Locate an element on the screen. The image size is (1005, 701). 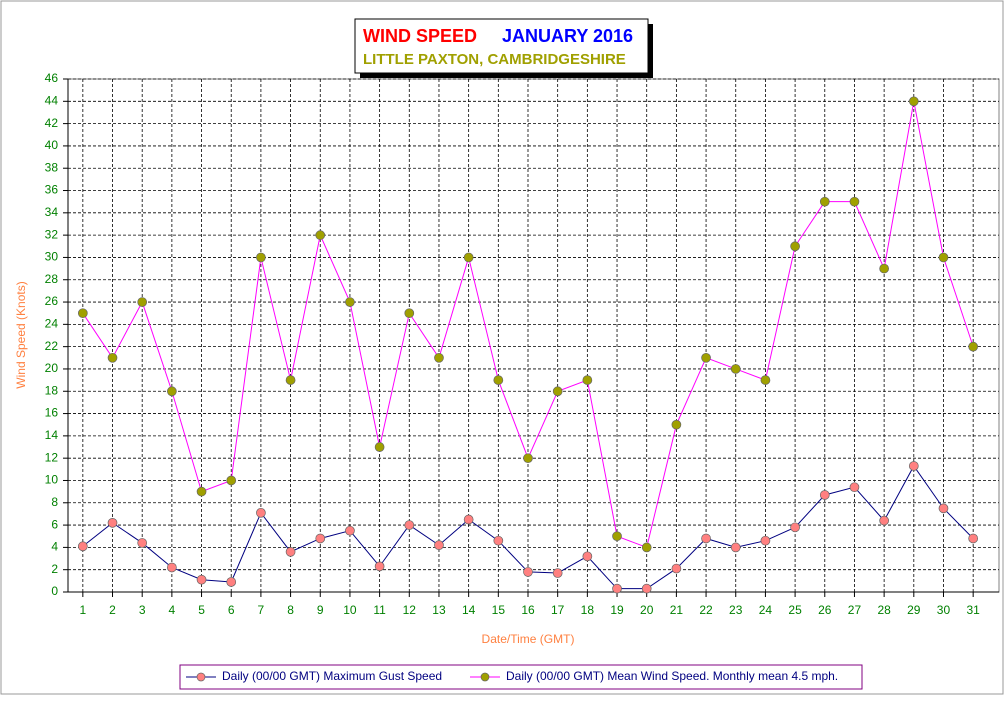
x-tick-label: 13 is located at coordinates (439, 610).